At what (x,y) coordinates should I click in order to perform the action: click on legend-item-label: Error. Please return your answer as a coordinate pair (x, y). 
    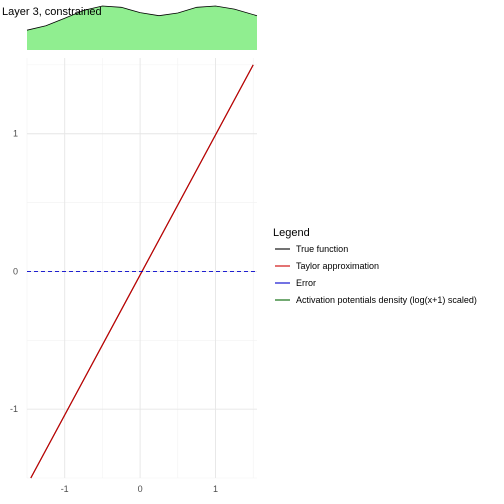
    Looking at the image, I should click on (306, 283).